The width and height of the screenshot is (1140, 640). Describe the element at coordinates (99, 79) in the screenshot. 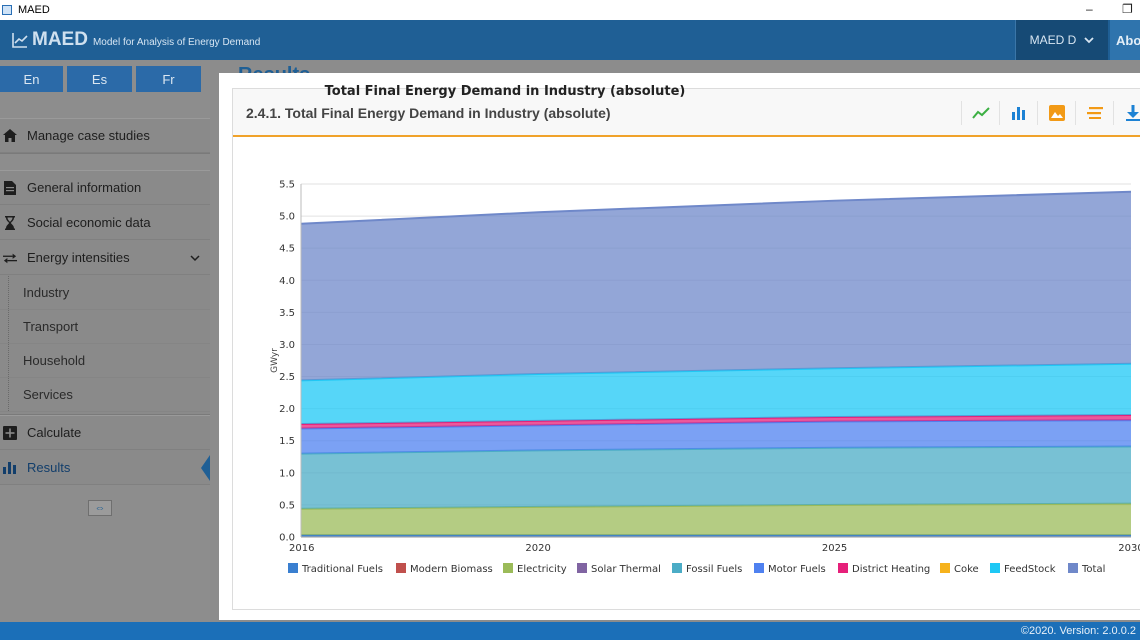

I see `lang-es-button: Es` at that location.